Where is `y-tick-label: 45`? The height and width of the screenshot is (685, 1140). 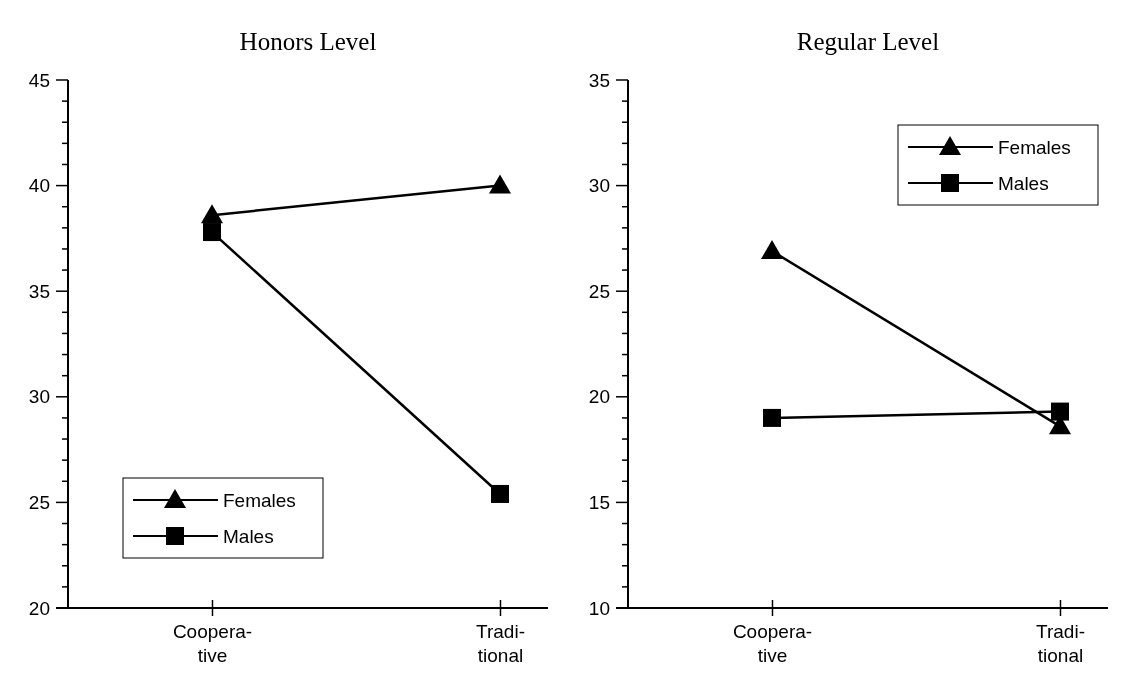 y-tick-label: 45 is located at coordinates (39, 80).